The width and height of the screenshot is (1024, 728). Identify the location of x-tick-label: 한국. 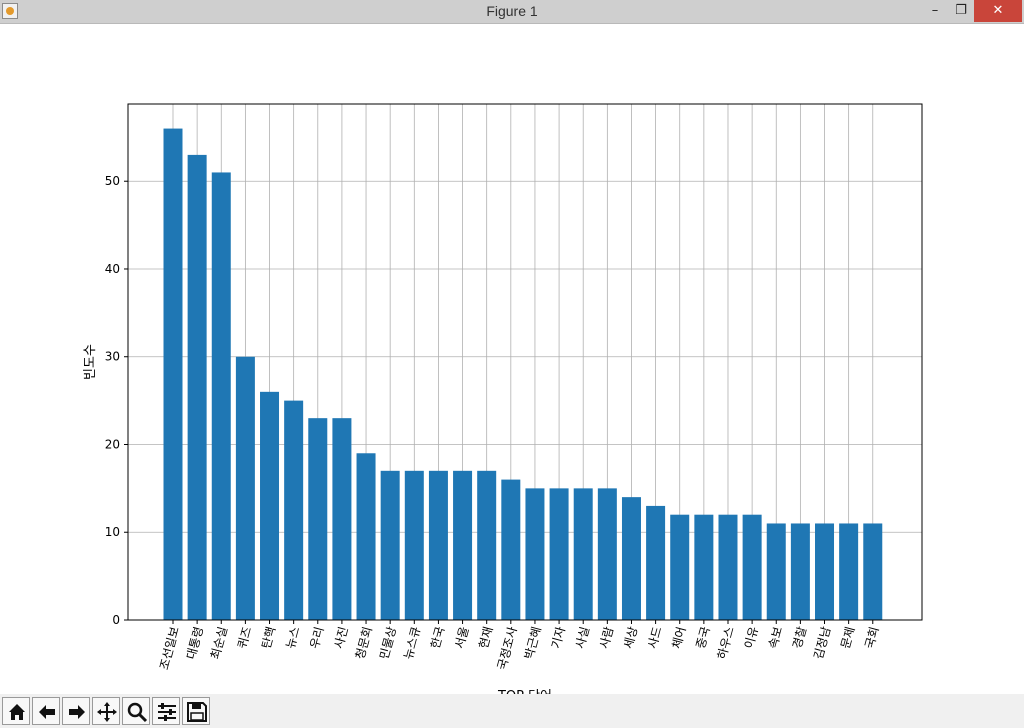
(437, 637).